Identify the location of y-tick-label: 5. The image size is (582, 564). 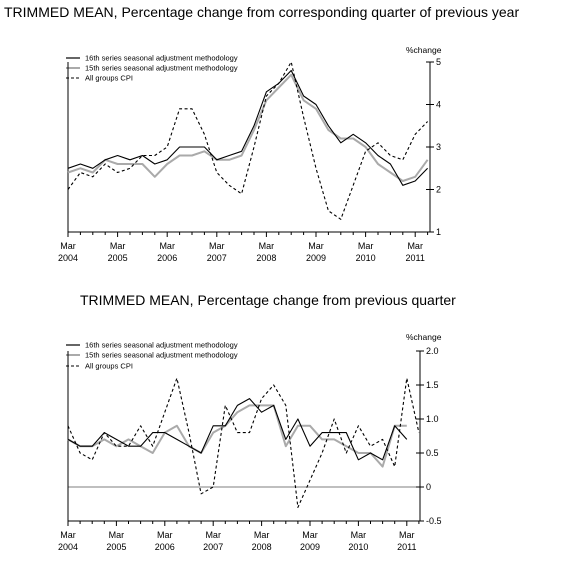
(438, 62).